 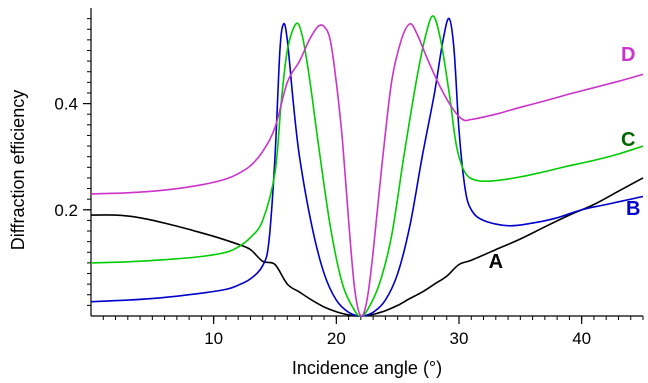 What do you see at coordinates (336, 338) in the screenshot?
I see `x-tick-label: 20` at bounding box center [336, 338].